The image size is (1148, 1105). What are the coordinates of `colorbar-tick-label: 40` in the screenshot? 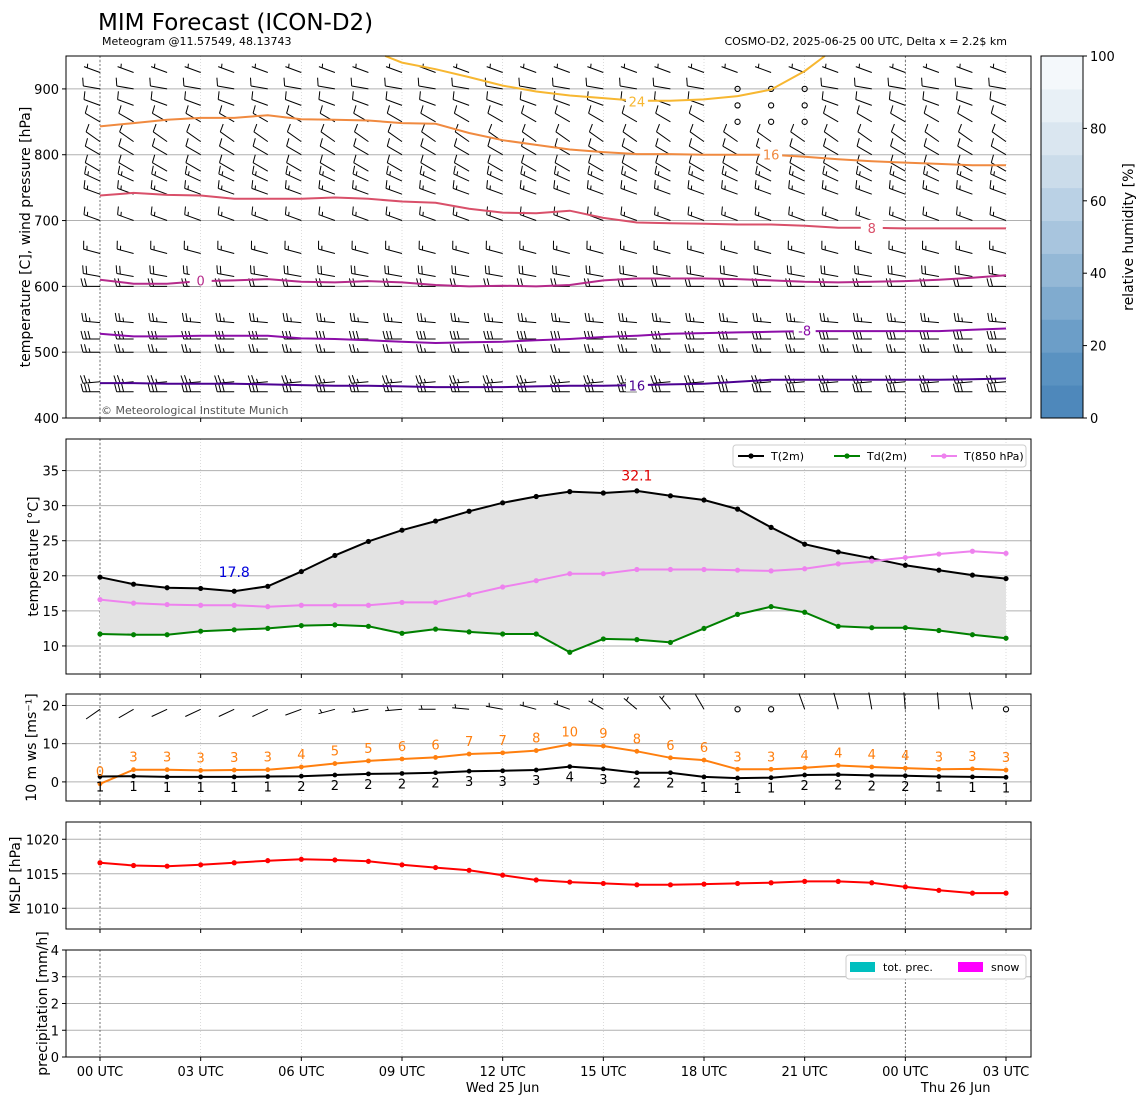 It's located at (1098, 274).